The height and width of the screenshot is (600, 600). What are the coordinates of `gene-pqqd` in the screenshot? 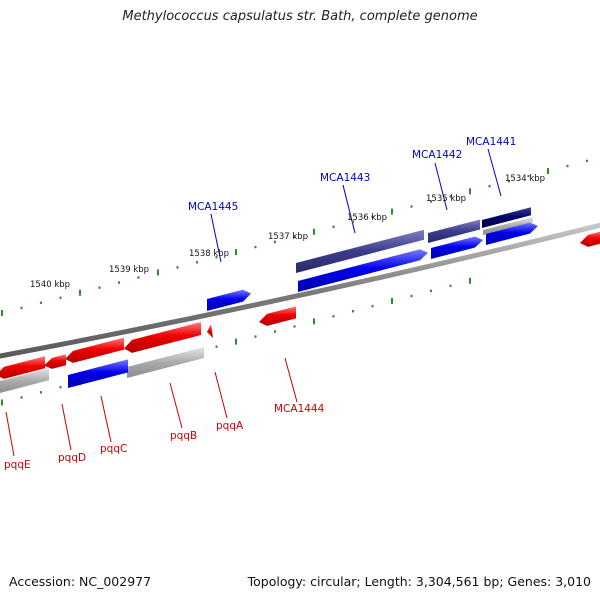 It's located at (55, 361).